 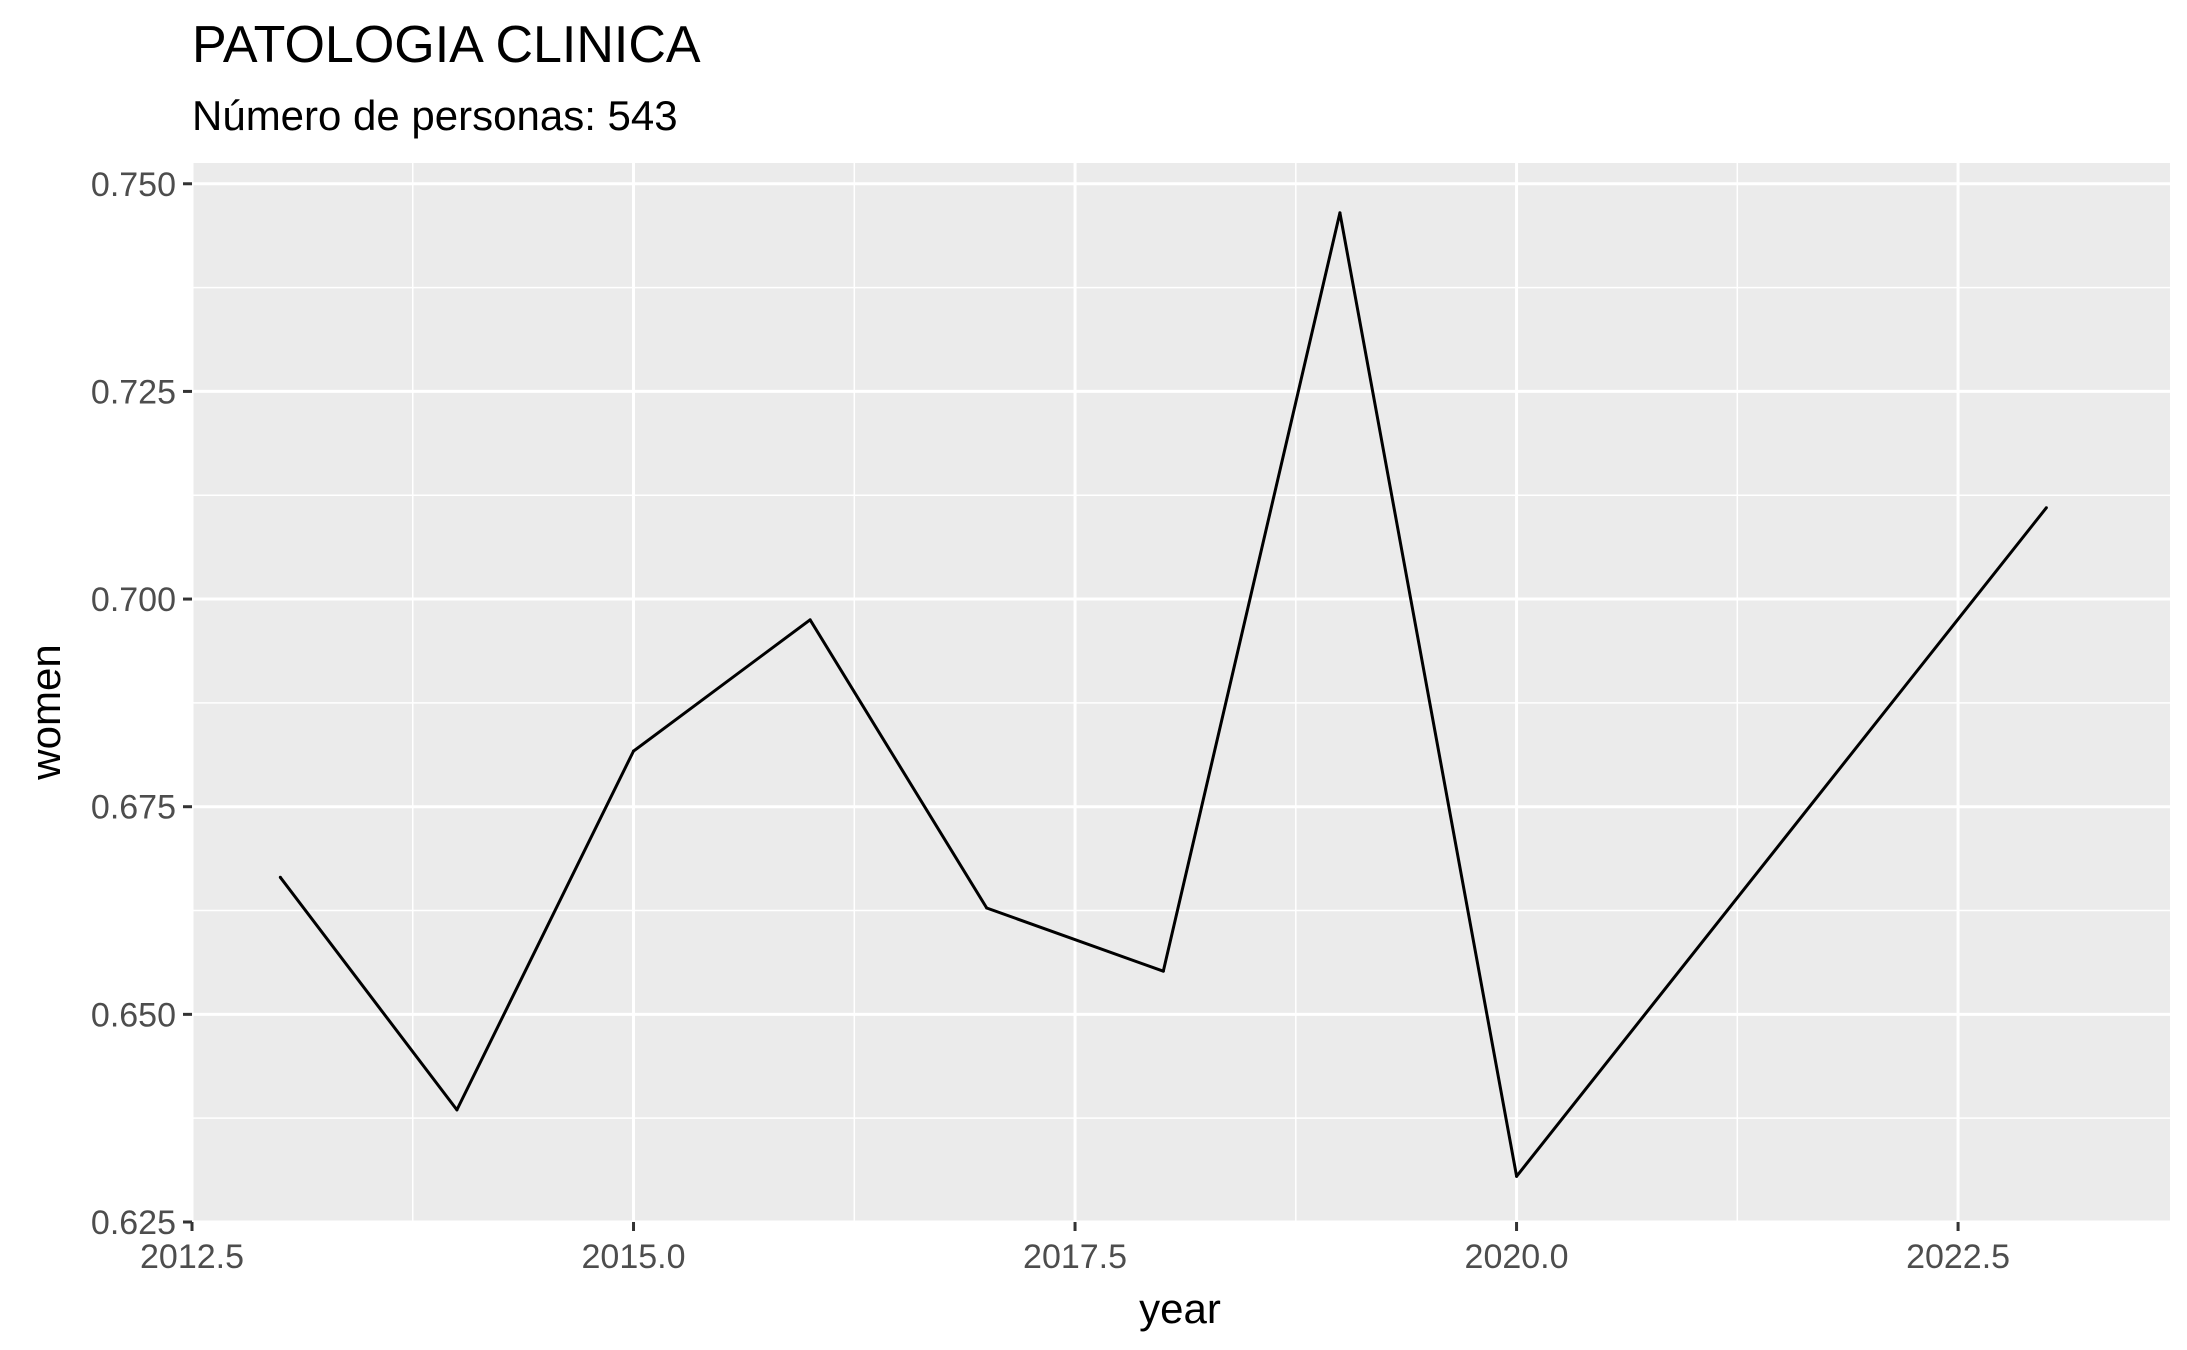 I want to click on y-tick-label: 0.725, so click(x=133, y=392).